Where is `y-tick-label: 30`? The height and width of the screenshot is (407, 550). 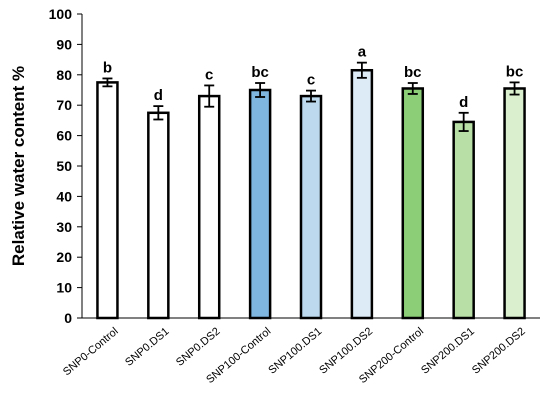
y-tick-label: 30 is located at coordinates (64, 227).